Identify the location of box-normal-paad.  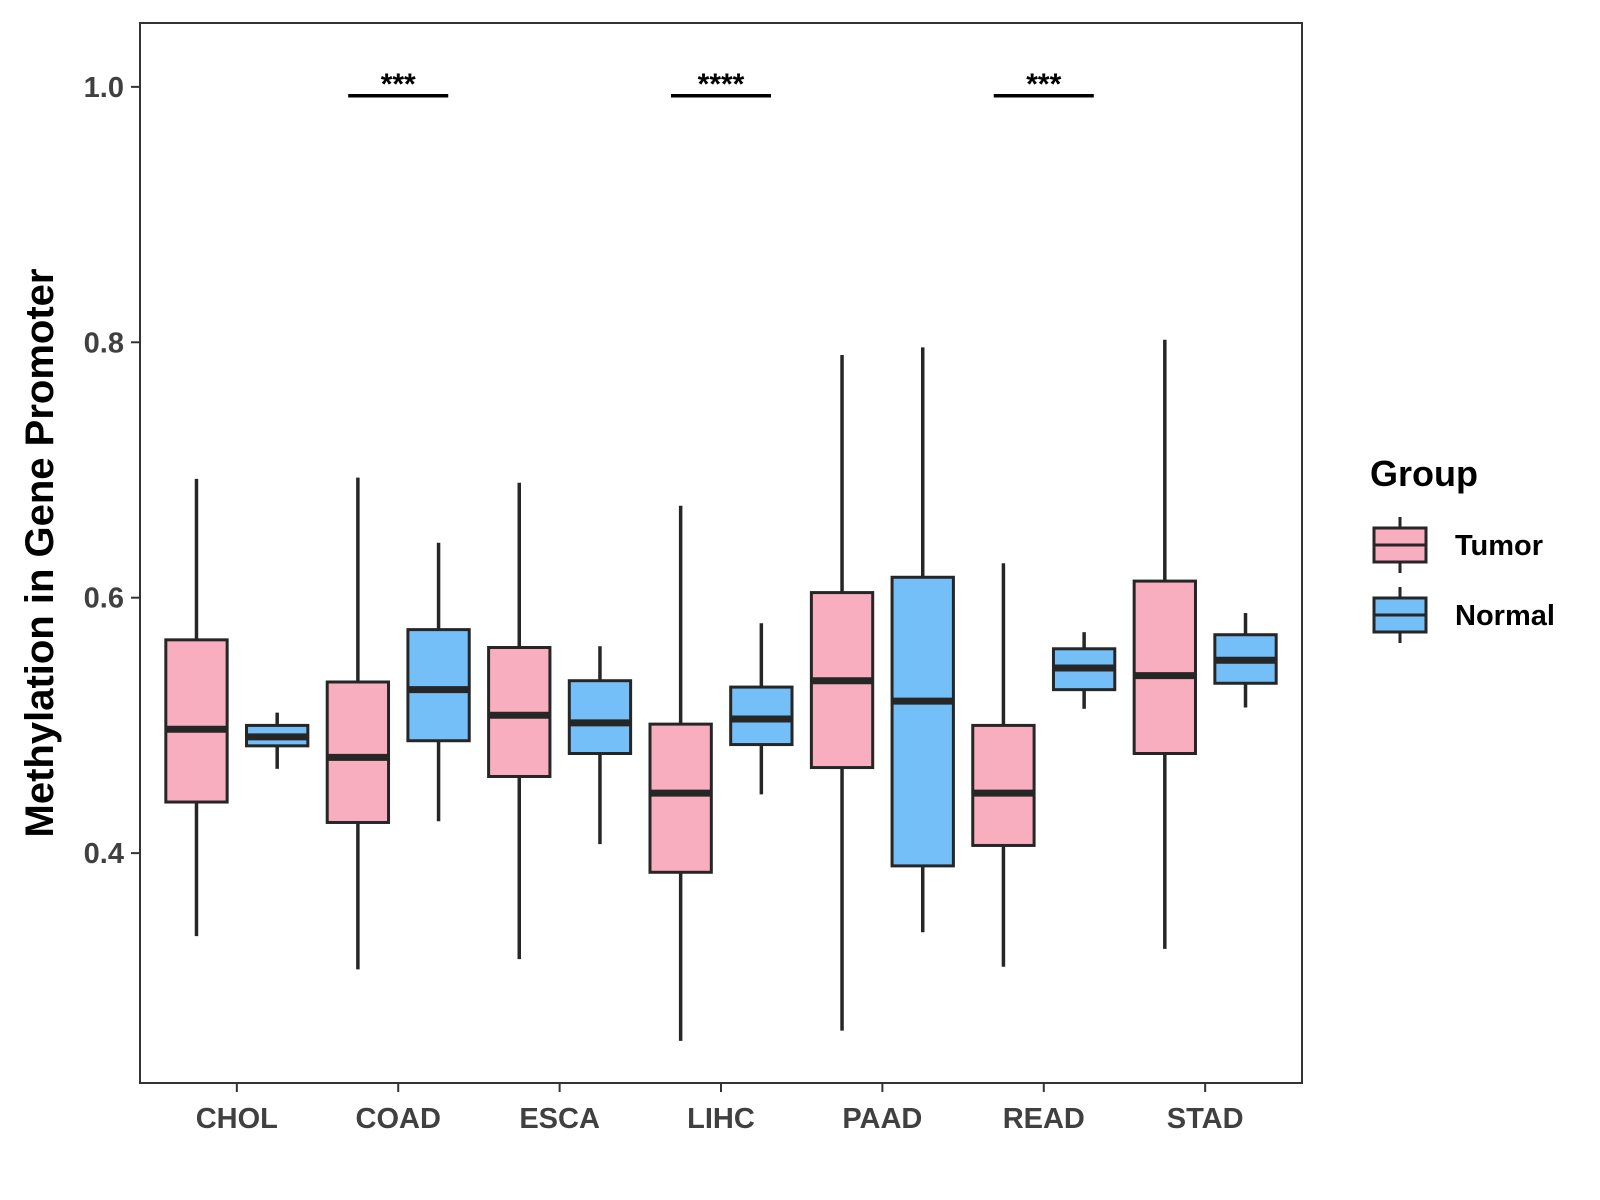
(922, 640).